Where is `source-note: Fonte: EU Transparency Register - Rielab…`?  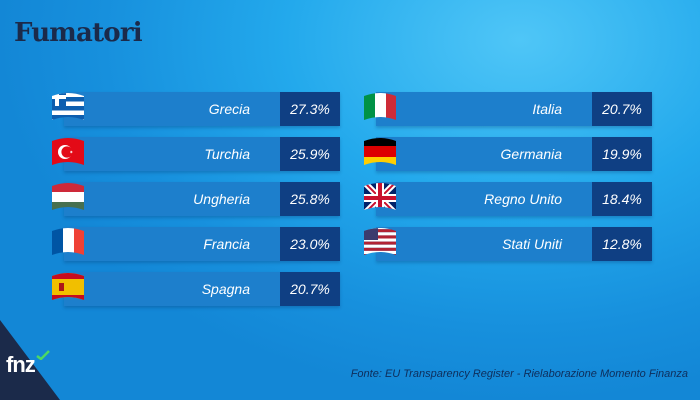
source-note: Fonte: EU Transparency Register - Rielab… is located at coordinates (519, 374).